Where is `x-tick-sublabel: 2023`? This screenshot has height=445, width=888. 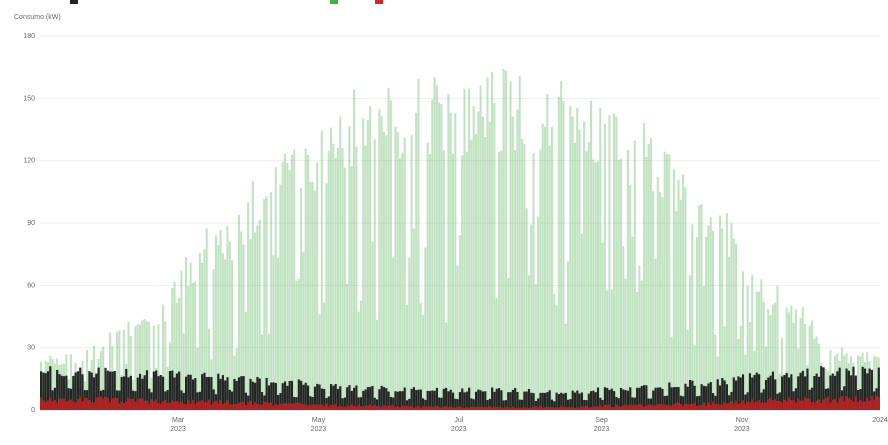
x-tick-sublabel: 2023 is located at coordinates (319, 429).